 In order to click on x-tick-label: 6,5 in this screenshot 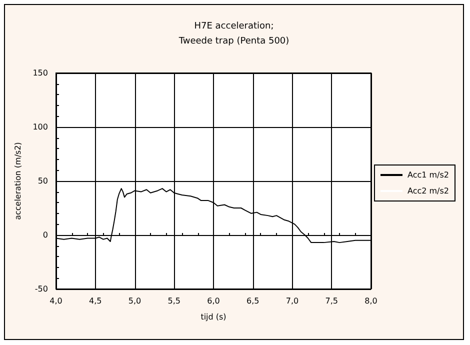, I will do `click(253, 301)`.